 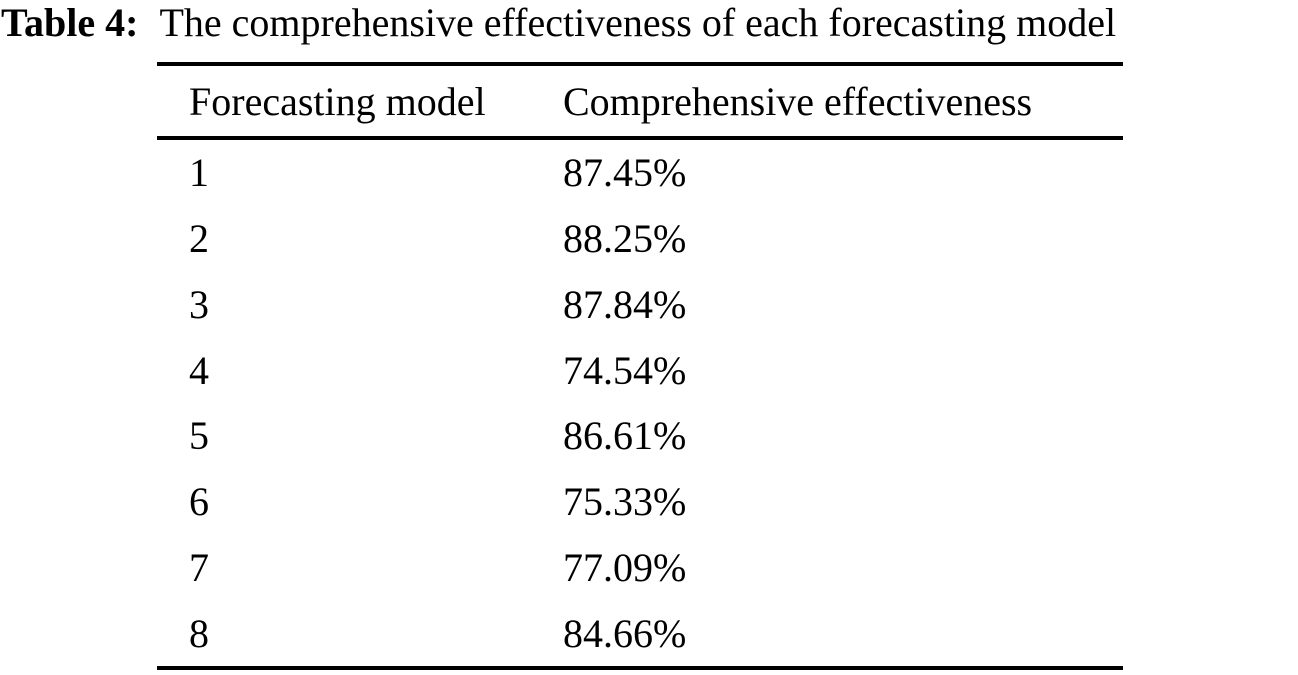 I want to click on effectiveness-cell: 77.09%, so click(x=625, y=567).